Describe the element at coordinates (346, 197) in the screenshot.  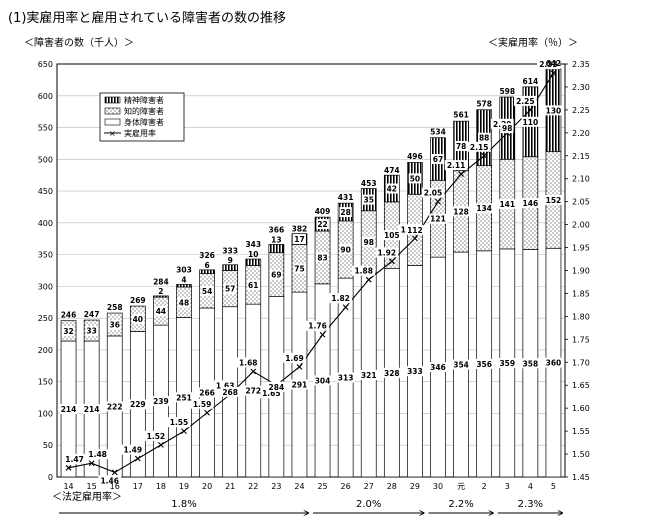
I see `label-total: 431` at that location.